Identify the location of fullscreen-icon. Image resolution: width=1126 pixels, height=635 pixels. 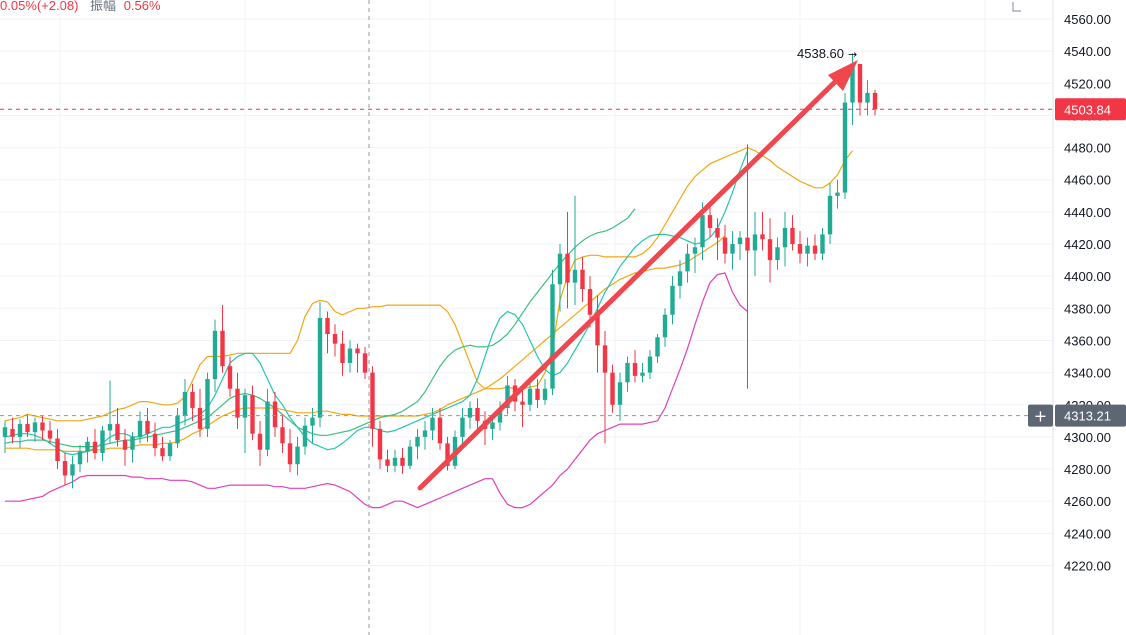
(1019, 7).